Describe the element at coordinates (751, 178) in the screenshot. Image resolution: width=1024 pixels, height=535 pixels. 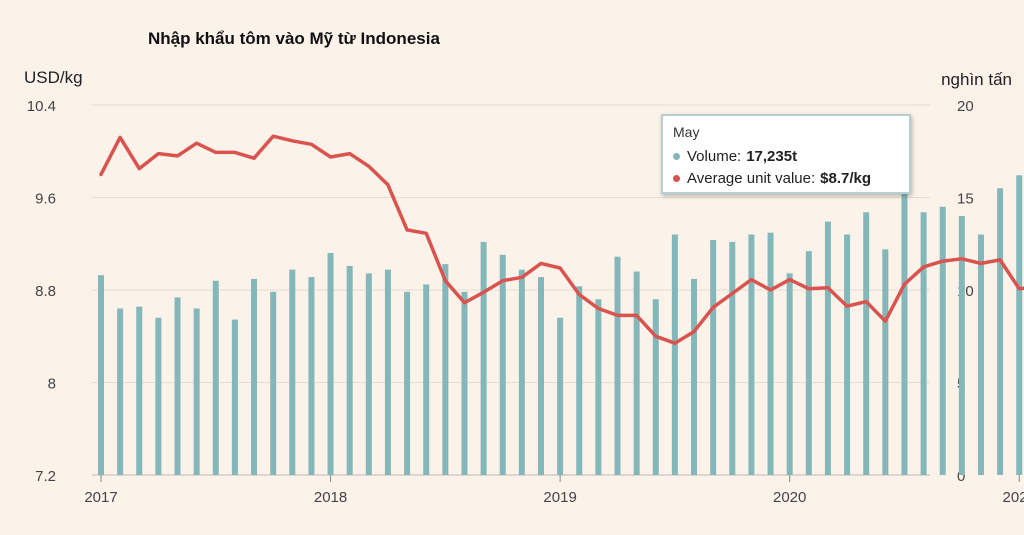
I see `tooltip-unit-value-label: Average unit value:` at that location.